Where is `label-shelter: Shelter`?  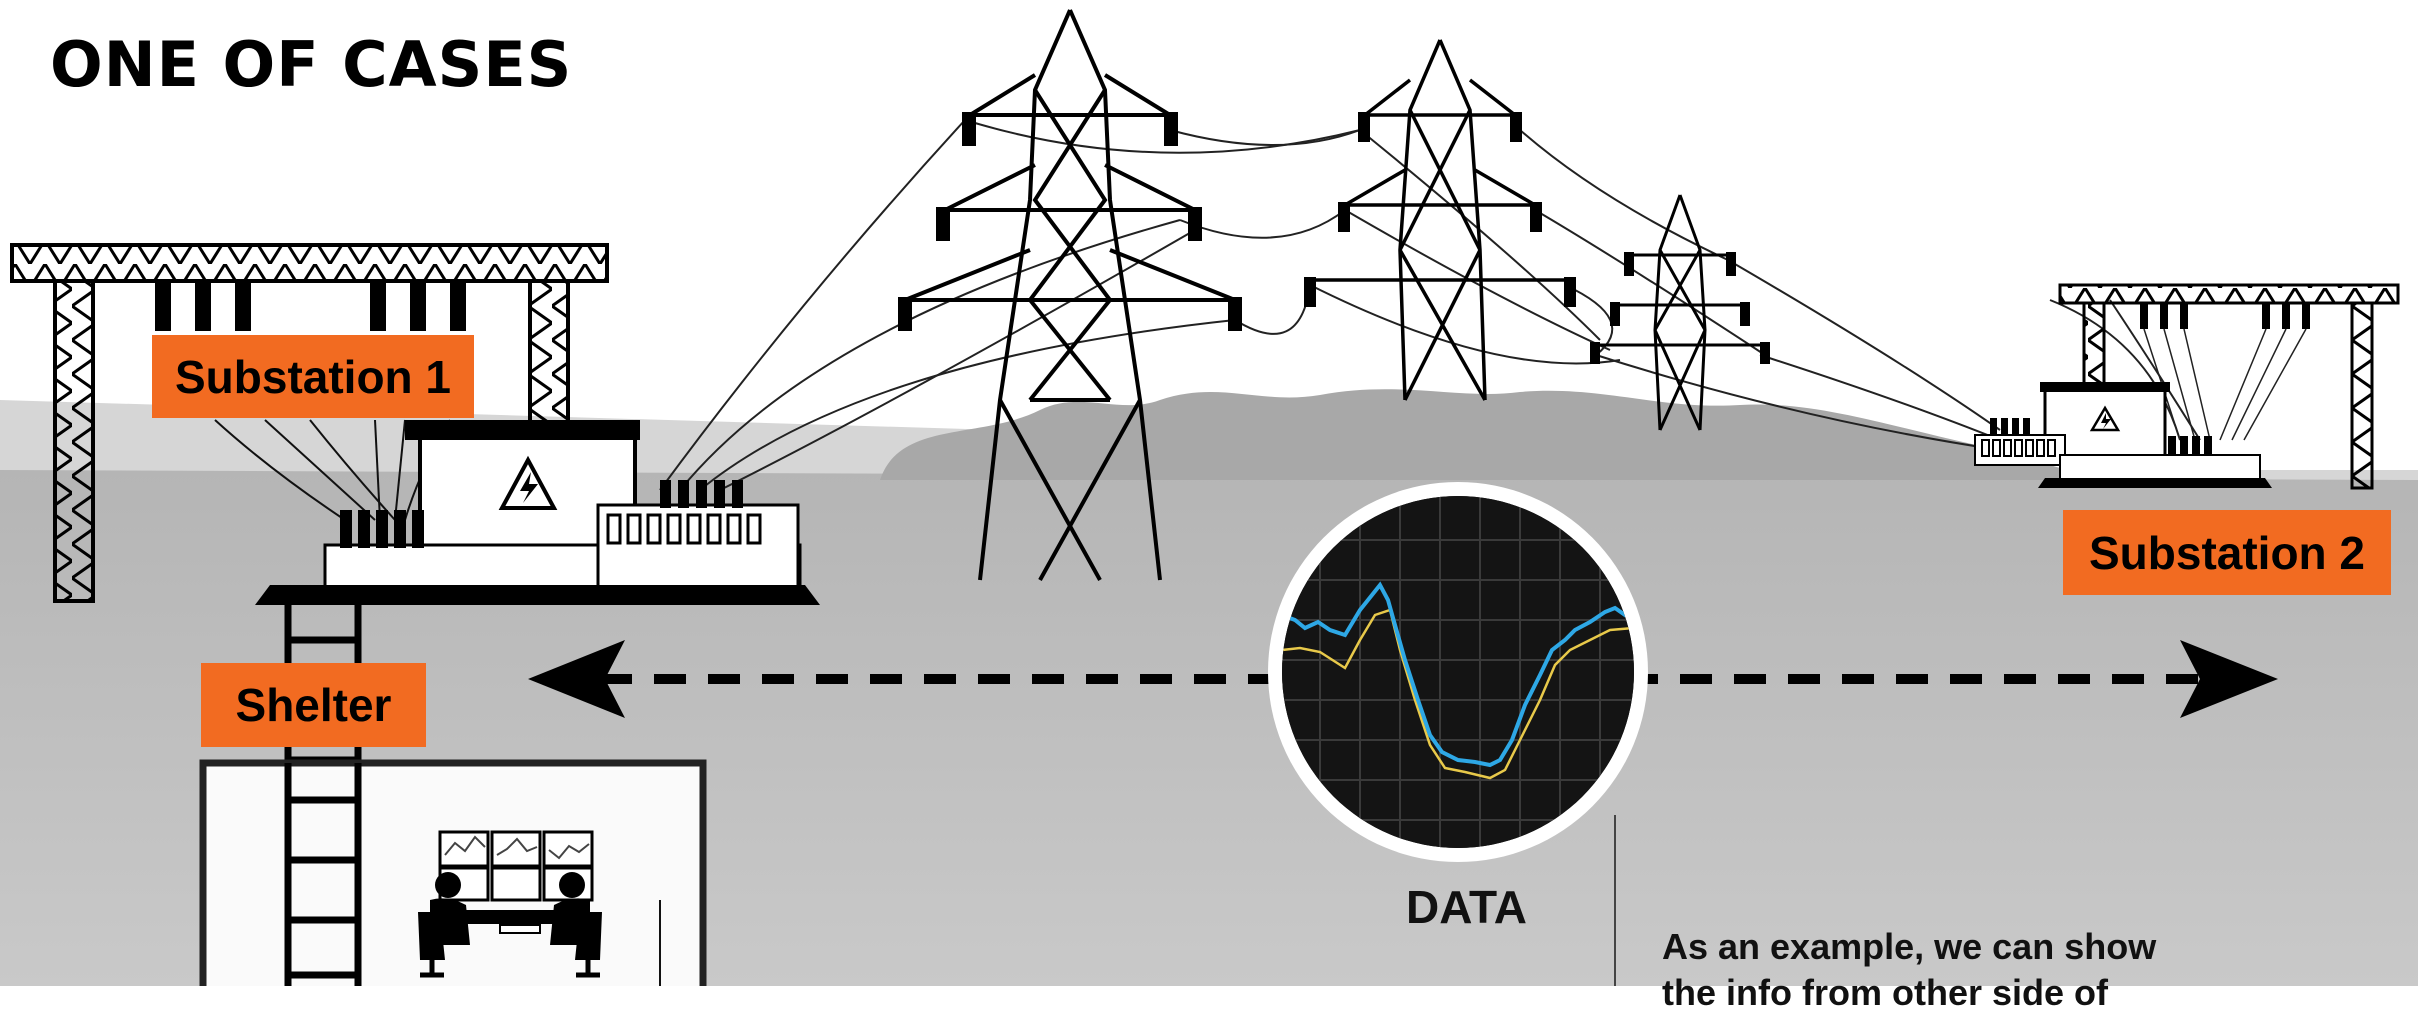 label-shelter: Shelter is located at coordinates (313, 705).